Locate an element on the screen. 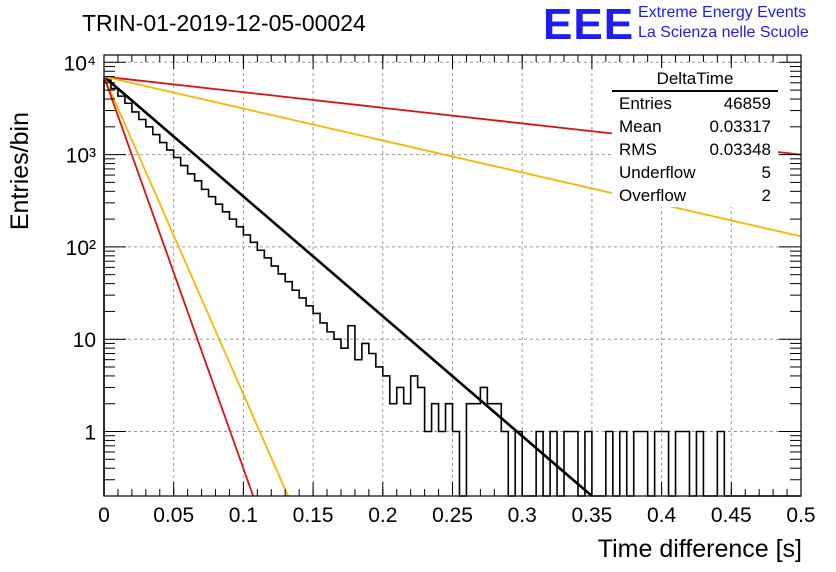  stats-row-mean: Mean 0.03317 is located at coordinates (695, 126).